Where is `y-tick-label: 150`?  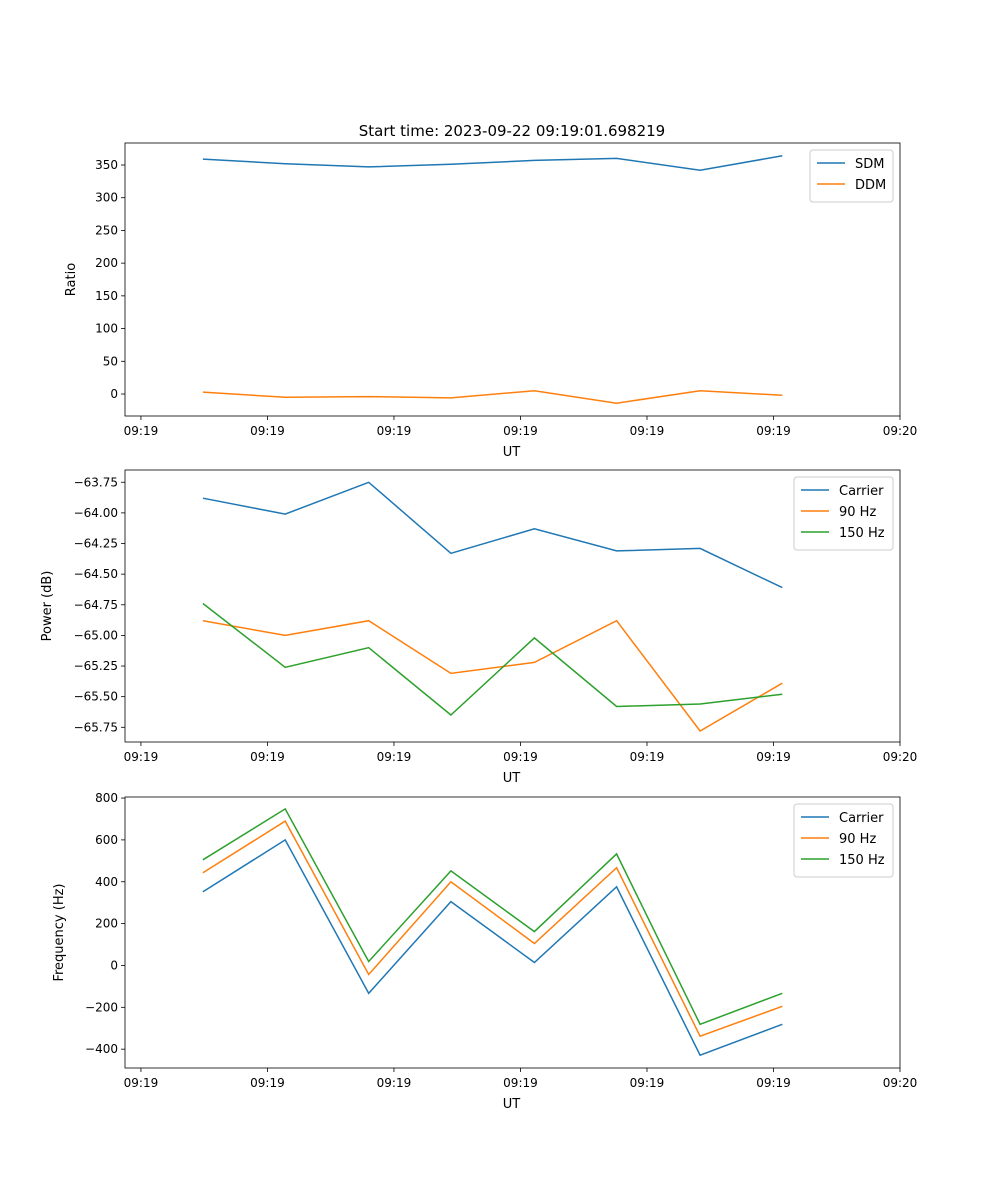
y-tick-label: 150 is located at coordinates (106, 296).